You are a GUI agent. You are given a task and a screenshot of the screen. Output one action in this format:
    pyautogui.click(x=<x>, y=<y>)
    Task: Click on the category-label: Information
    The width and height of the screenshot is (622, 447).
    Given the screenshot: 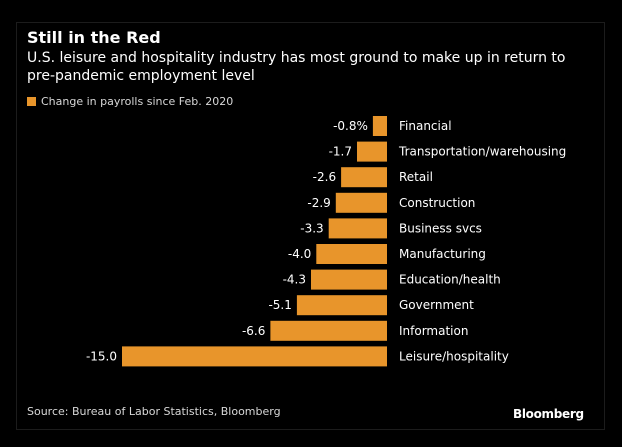 What is the action you would take?
    pyautogui.click(x=433, y=331)
    